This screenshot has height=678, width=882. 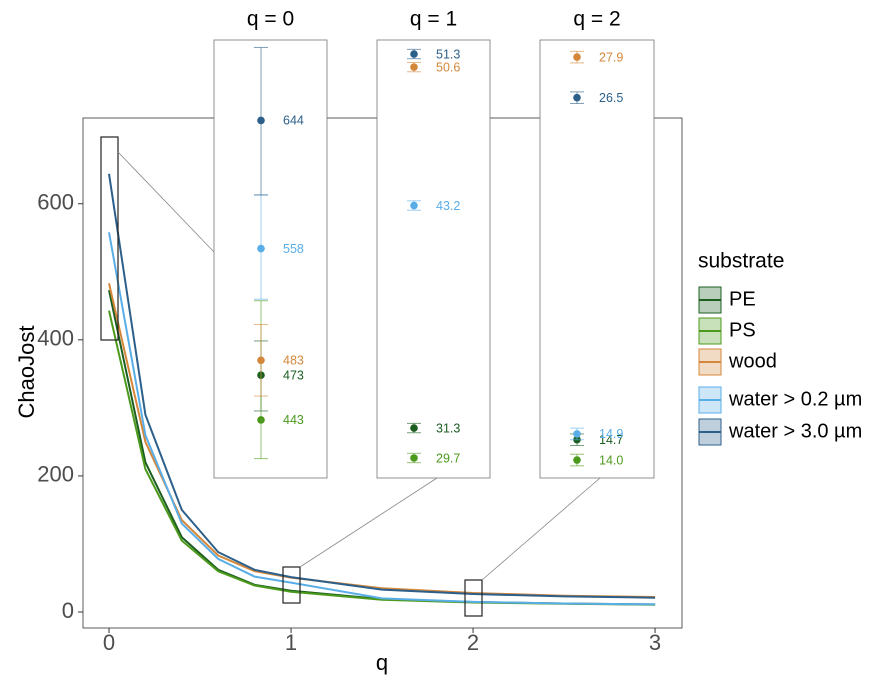 I want to click on y-axis-title: ChaoJost, so click(x=26, y=372).